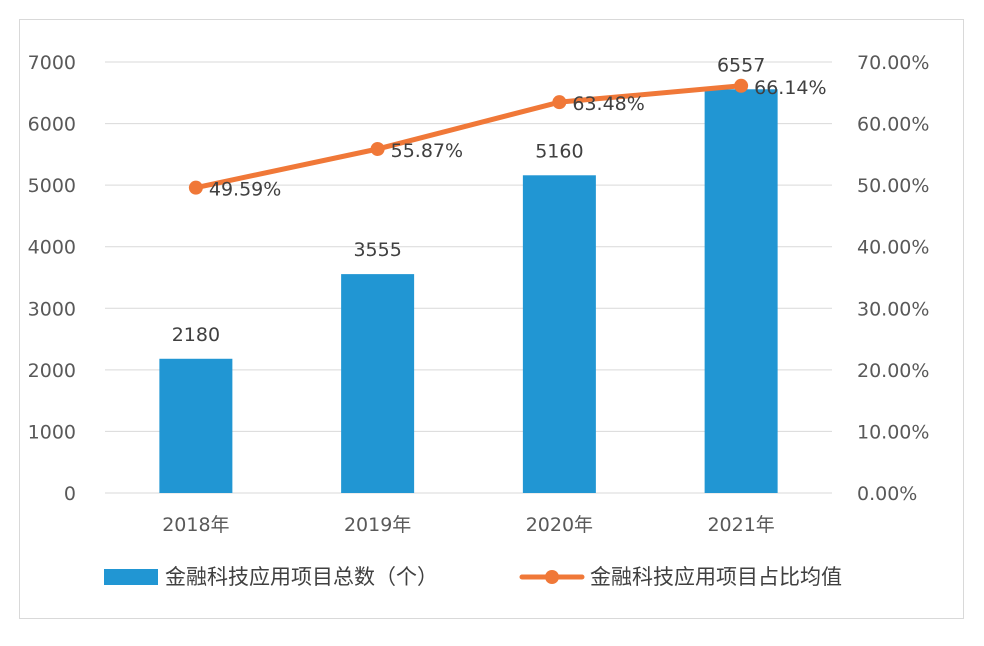  What do you see at coordinates (741, 65) in the screenshot?
I see `bar-data-label: 6557` at bounding box center [741, 65].